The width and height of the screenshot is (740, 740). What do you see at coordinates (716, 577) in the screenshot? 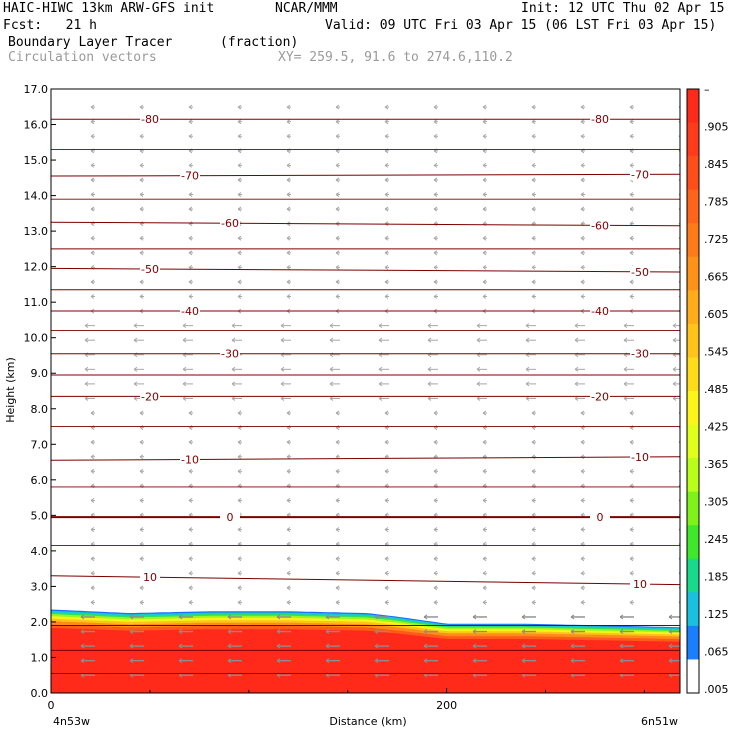
I see `colorbar-label: .185` at bounding box center [716, 577].